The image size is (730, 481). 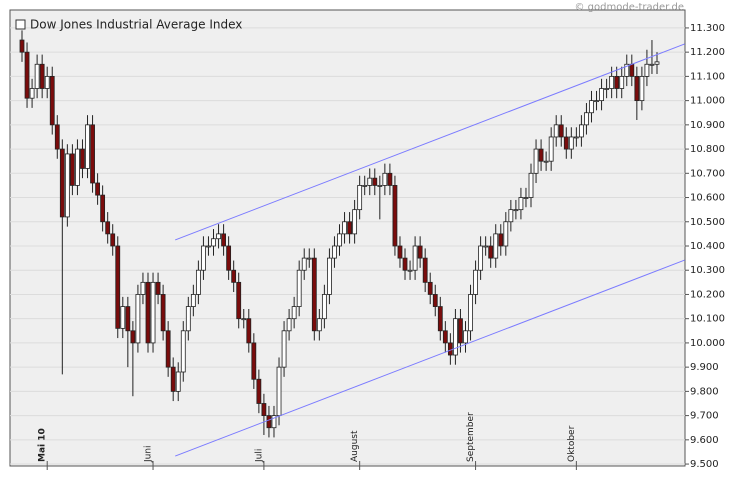 I want to click on y-tick-label: 9.700, so click(x=704, y=416).